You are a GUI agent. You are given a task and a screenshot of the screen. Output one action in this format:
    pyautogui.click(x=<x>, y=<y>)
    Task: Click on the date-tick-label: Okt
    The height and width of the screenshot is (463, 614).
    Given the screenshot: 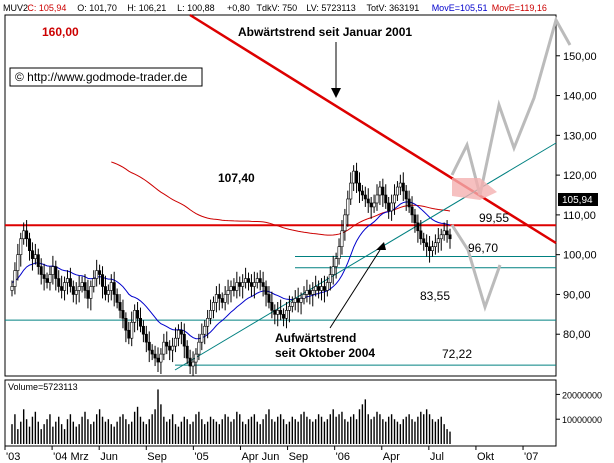 What is the action you would take?
    pyautogui.click(x=485, y=457)
    